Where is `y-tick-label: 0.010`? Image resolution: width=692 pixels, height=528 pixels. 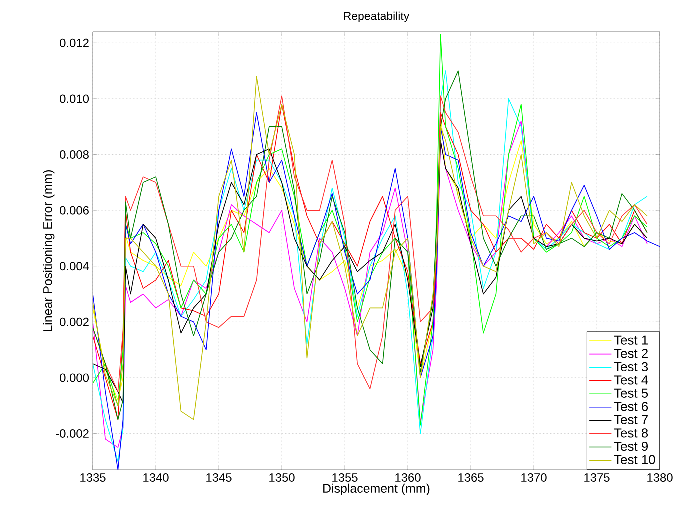
y-tick-label: 0.010 is located at coordinates (75, 99).